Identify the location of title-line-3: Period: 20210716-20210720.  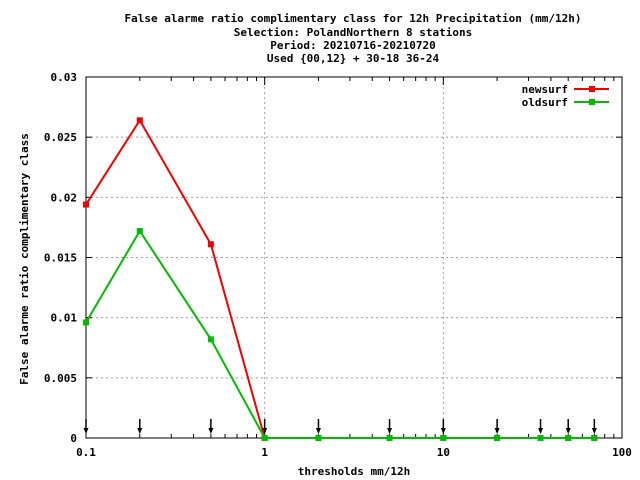
(353, 45).